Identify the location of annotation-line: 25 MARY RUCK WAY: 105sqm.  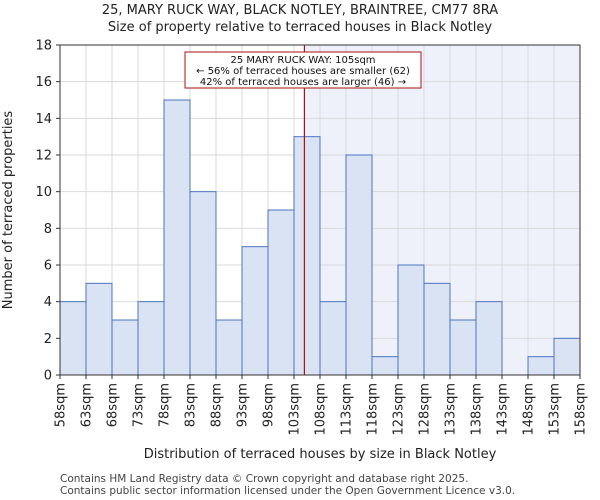
(302, 60).